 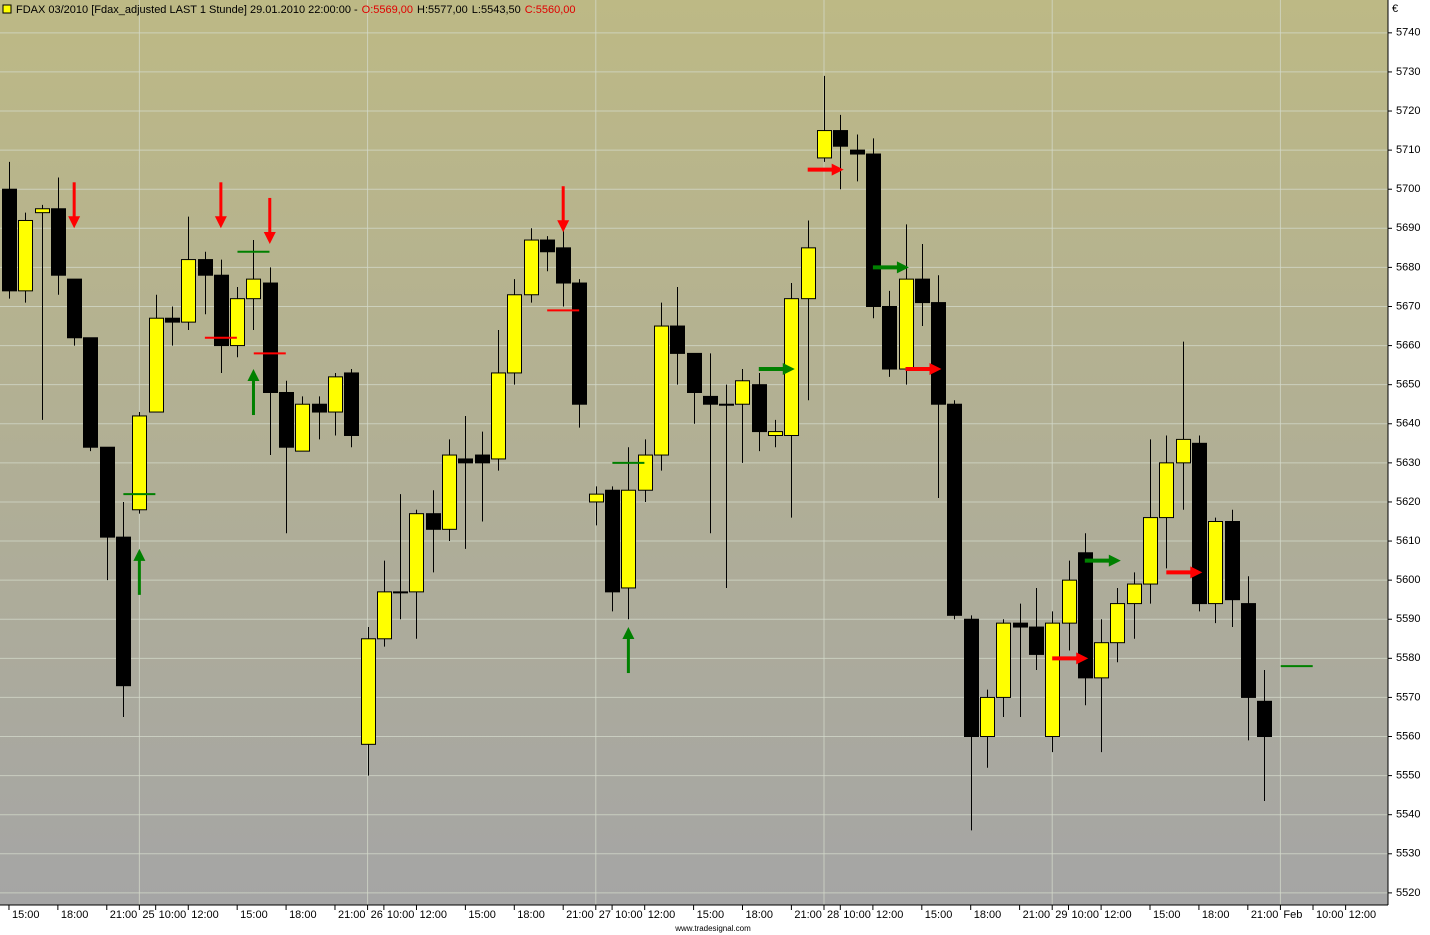 I want to click on y-tick-label: 5590, so click(x=1408, y=619).